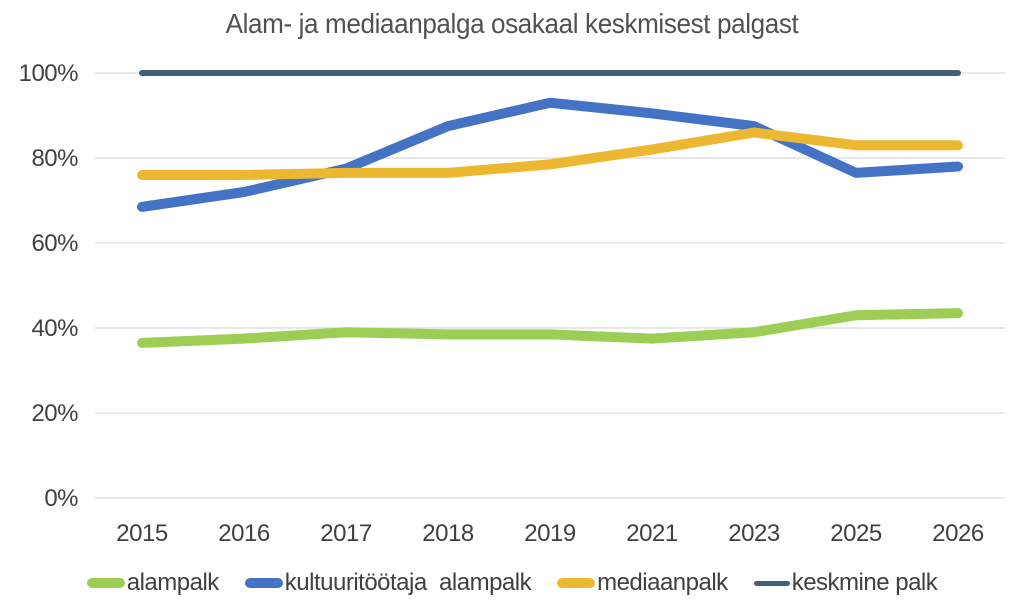 This screenshot has height=614, width=1024. Describe the element at coordinates (576, 583) in the screenshot. I see `legend-marker-mediaanpalk-icon` at that location.